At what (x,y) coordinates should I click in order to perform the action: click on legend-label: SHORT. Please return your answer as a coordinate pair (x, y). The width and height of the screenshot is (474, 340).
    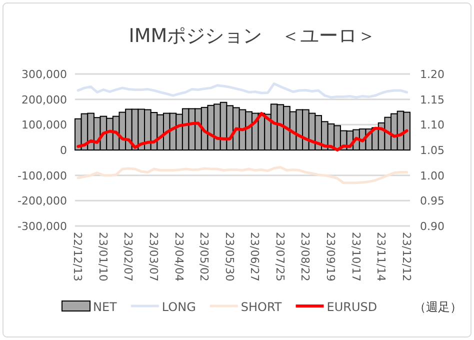
    Looking at the image, I should click on (261, 307).